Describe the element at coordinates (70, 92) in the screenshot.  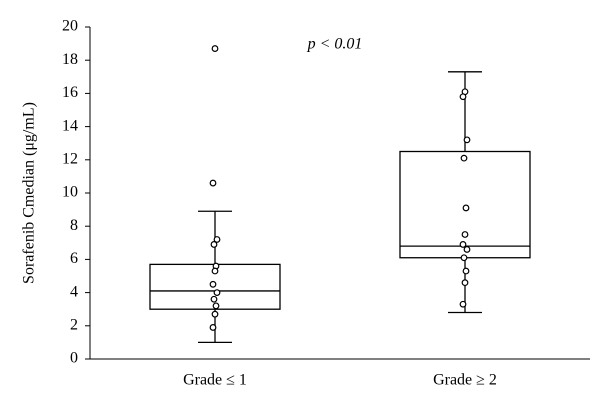
I see `y-tick-label: 16` at that location.